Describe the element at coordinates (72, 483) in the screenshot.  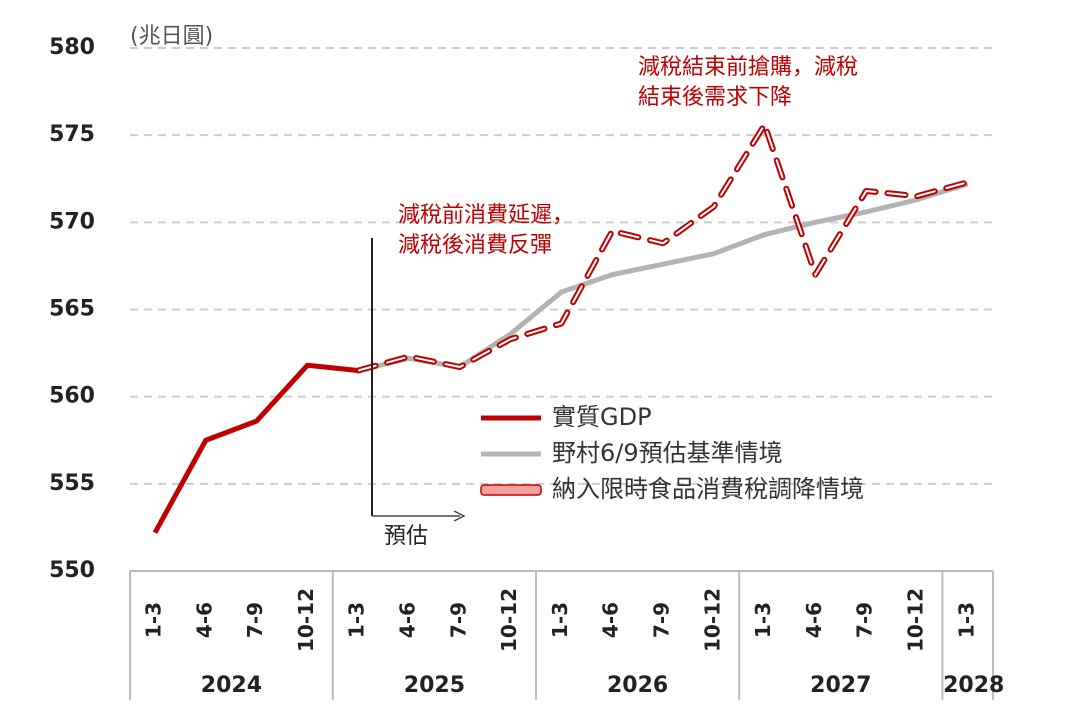
I see `y-tick-label: 555` at that location.